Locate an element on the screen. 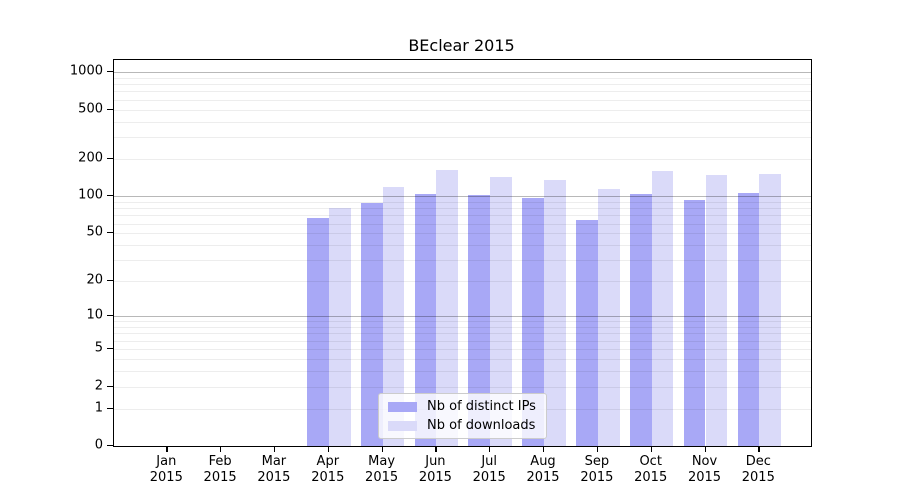 This screenshot has width=900, height=500. y-tick-label-1: 1 is located at coordinates (98, 407).